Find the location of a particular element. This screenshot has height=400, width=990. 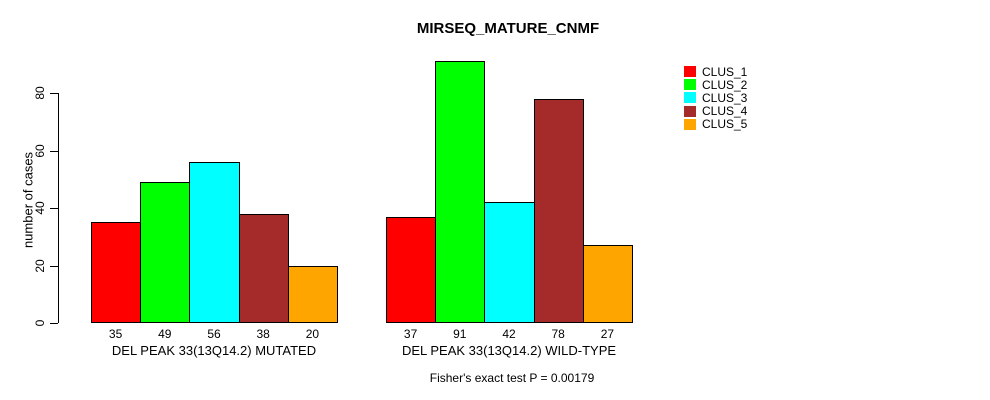

bar-clus_2-group1 is located at coordinates (165, 252).